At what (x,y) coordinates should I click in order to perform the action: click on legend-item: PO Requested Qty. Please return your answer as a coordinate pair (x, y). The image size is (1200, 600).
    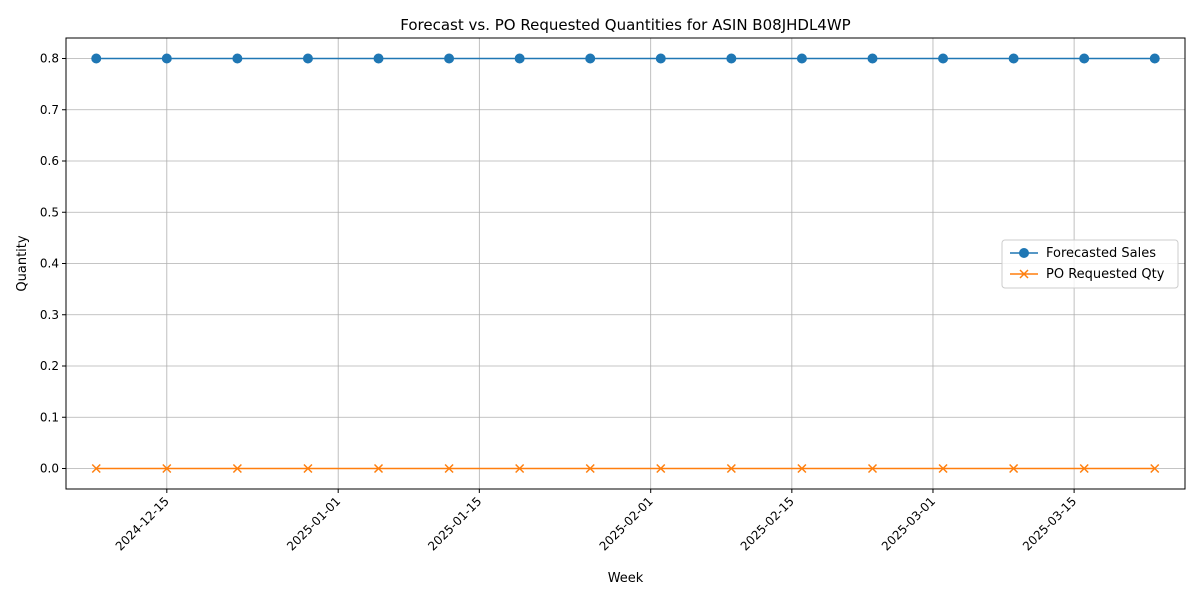
    Looking at the image, I should click on (1087, 274).